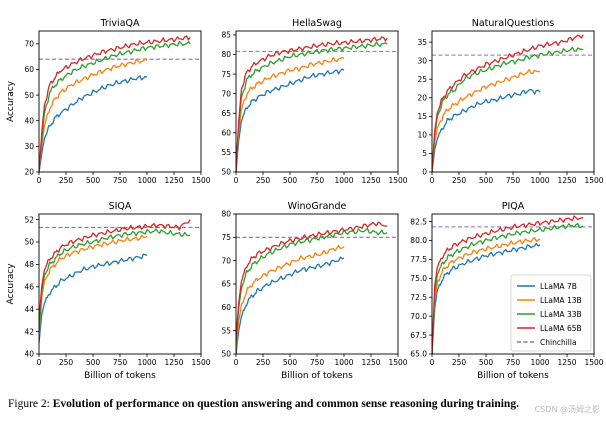 Image resolution: width=606 pixels, height=421 pixels. What do you see at coordinates (418, 297) in the screenshot?
I see `y-tick-label: 72.5` at bounding box center [418, 297].